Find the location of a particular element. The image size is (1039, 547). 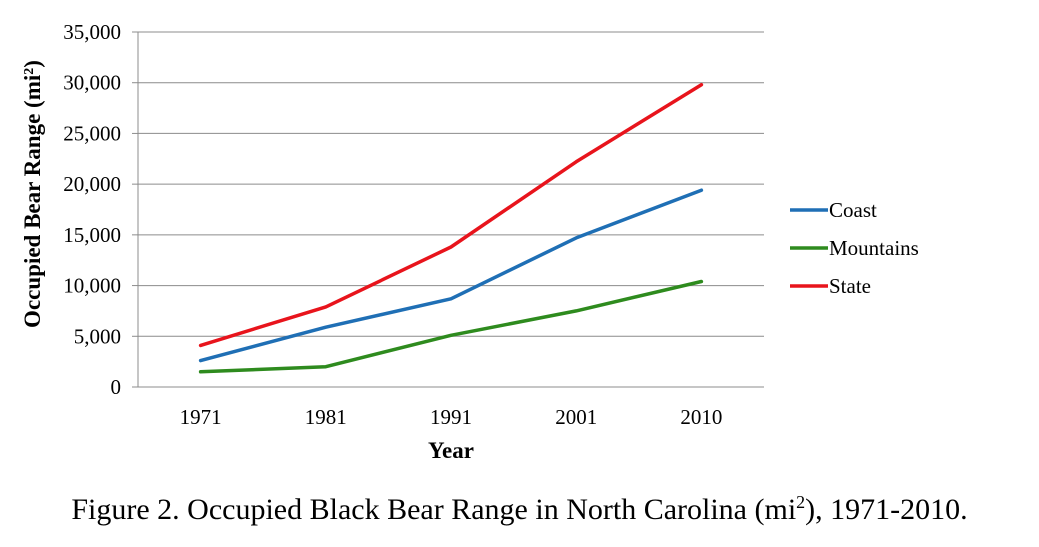

y-tick-label: 35,000 is located at coordinates (92, 32).